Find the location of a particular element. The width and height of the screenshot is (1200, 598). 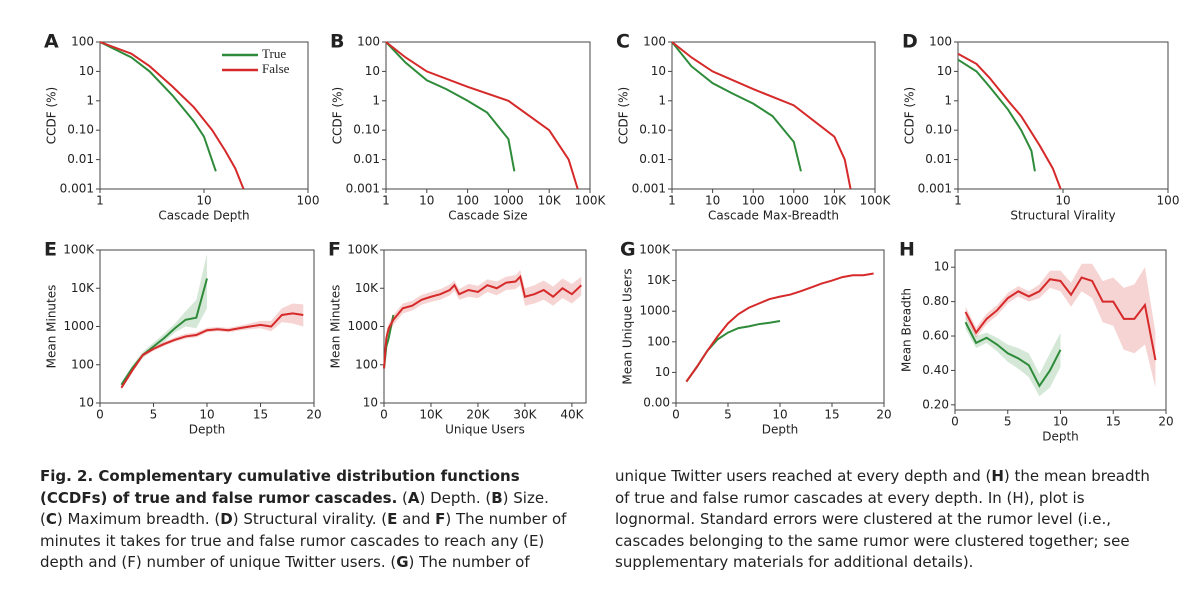

x-tick-label: 100 is located at coordinates (308, 201).